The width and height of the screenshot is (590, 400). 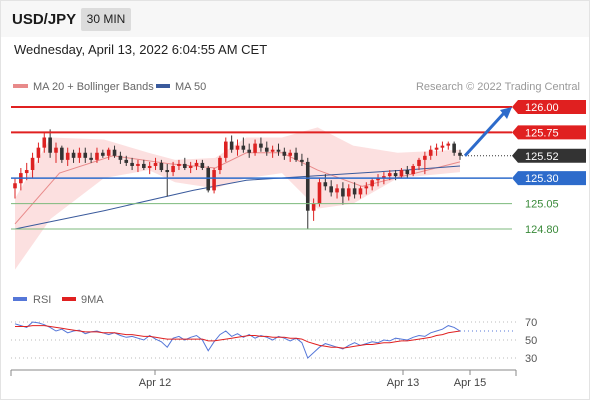 What do you see at coordinates (549, 107) in the screenshot?
I see `price-level-tag` at bounding box center [549, 107].